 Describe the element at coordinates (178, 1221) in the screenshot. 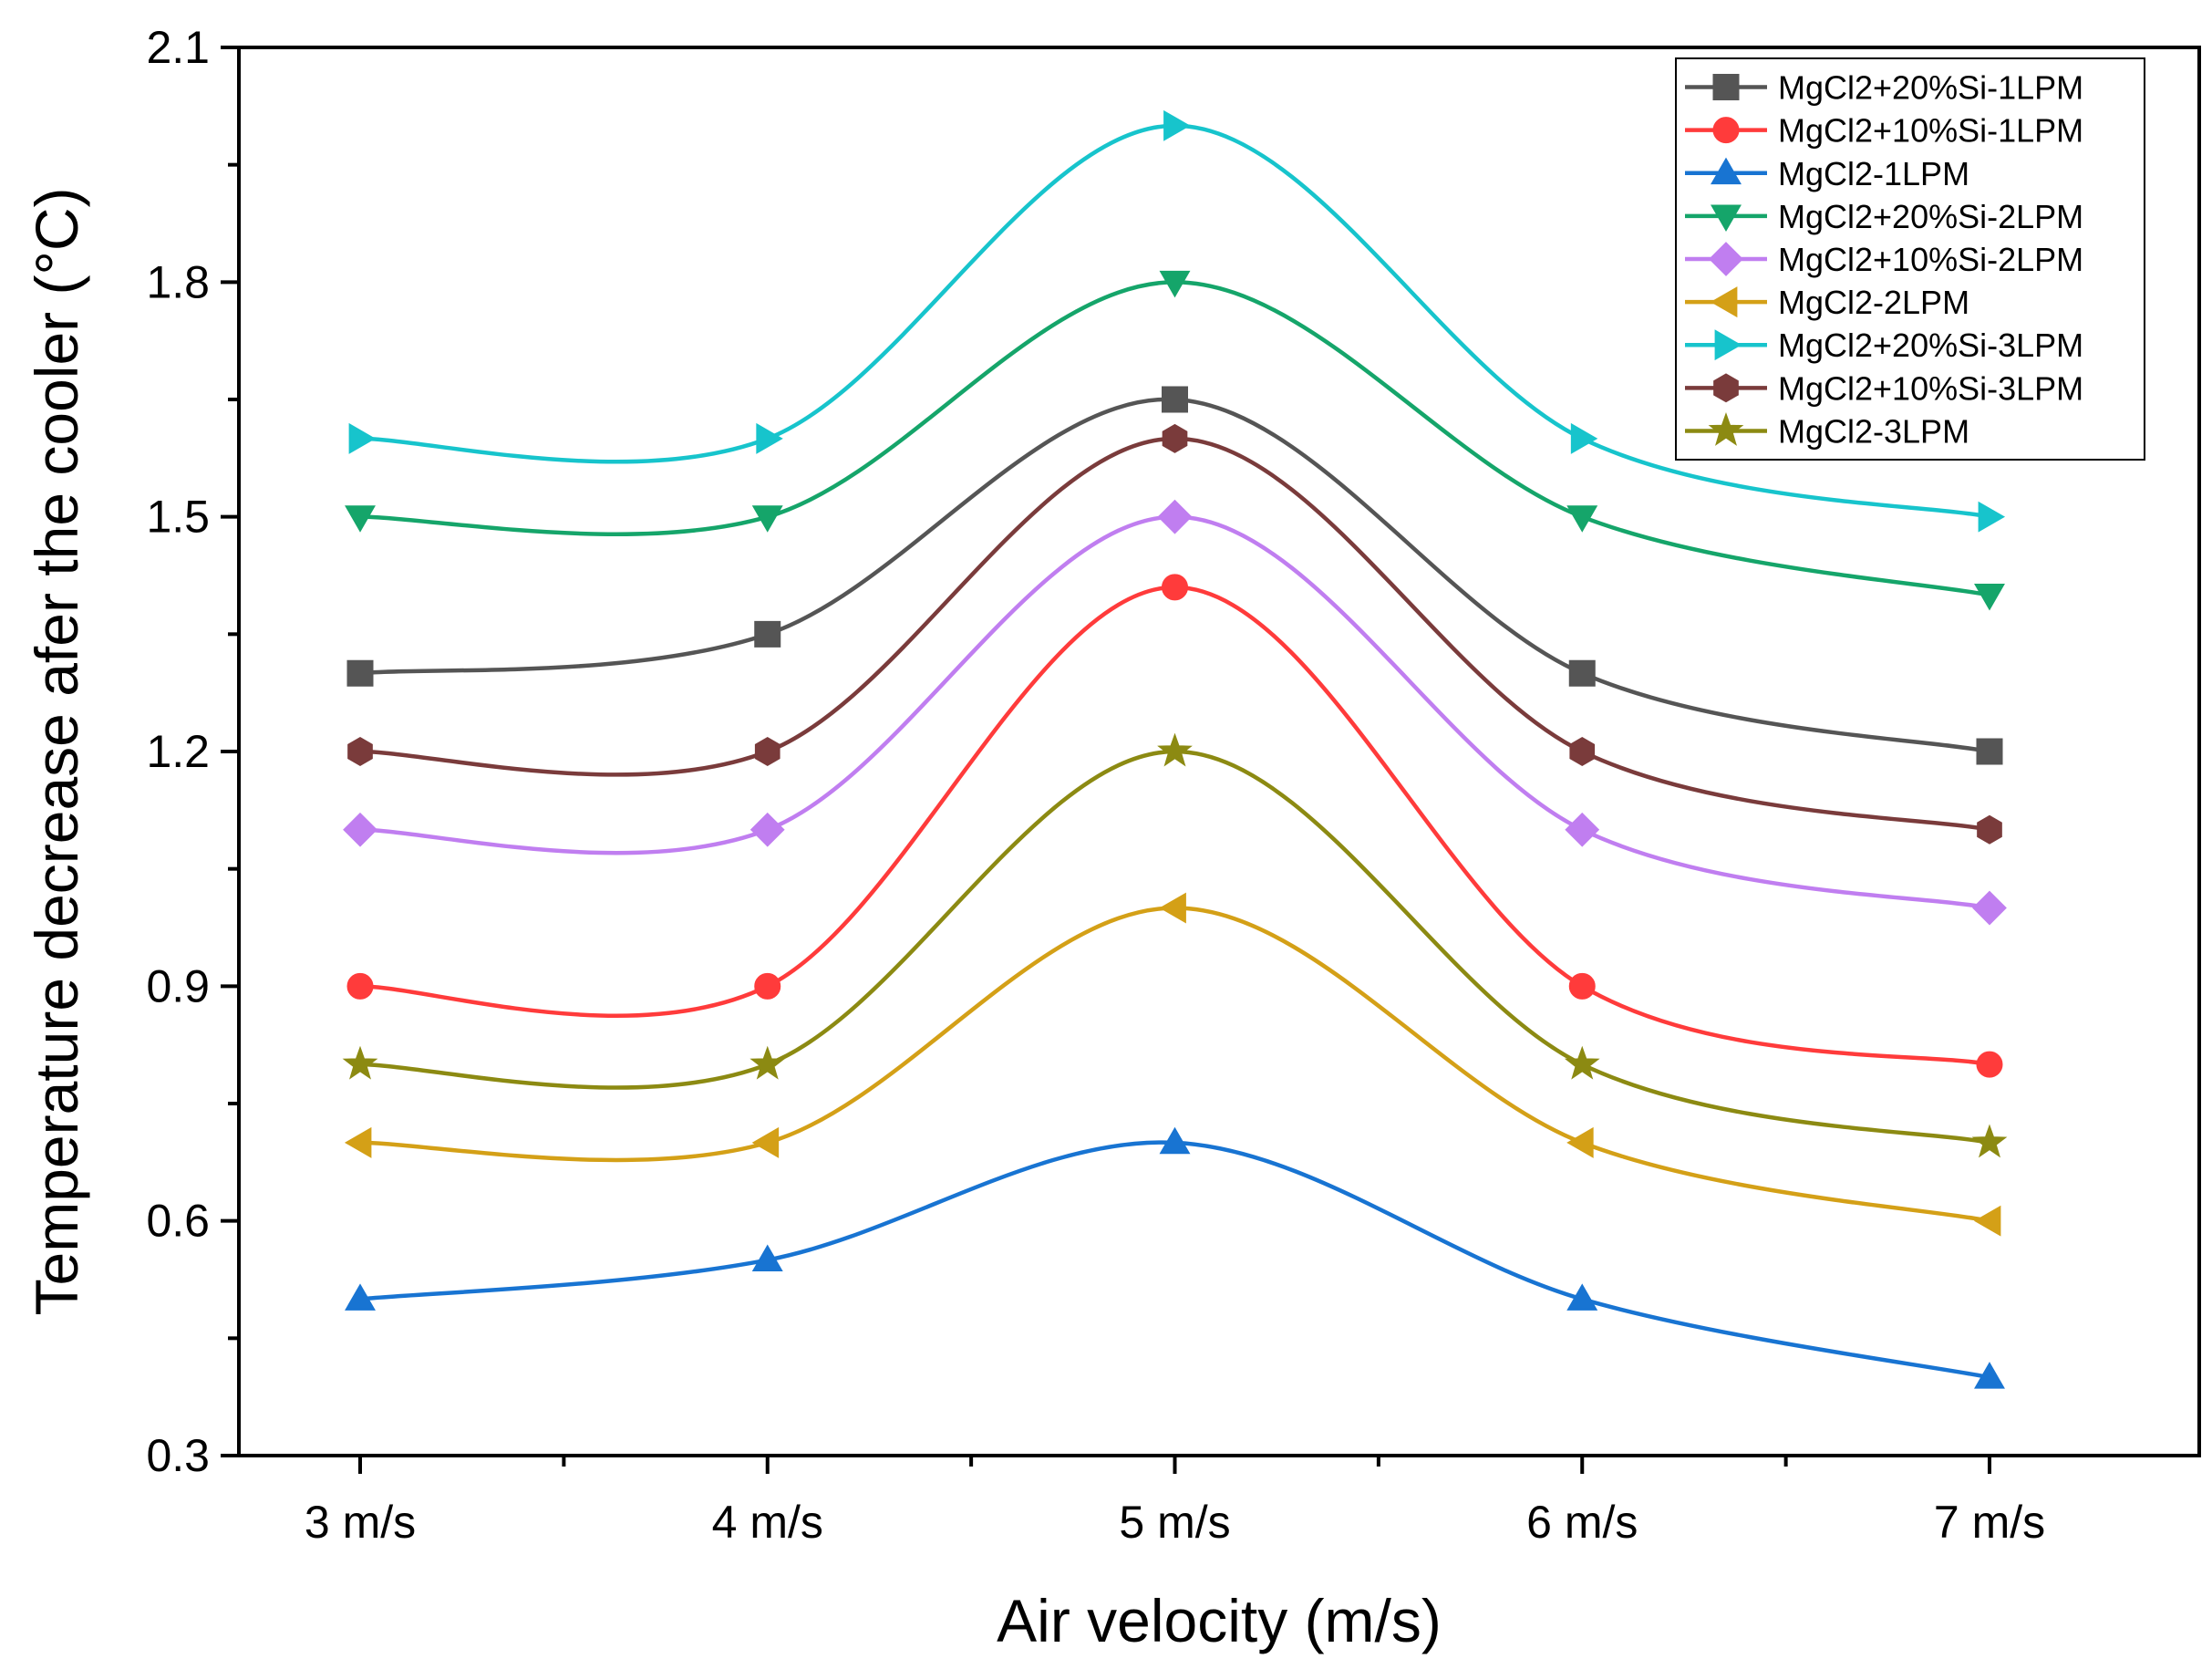

I see `y-tick-label: 0.6` at that location.